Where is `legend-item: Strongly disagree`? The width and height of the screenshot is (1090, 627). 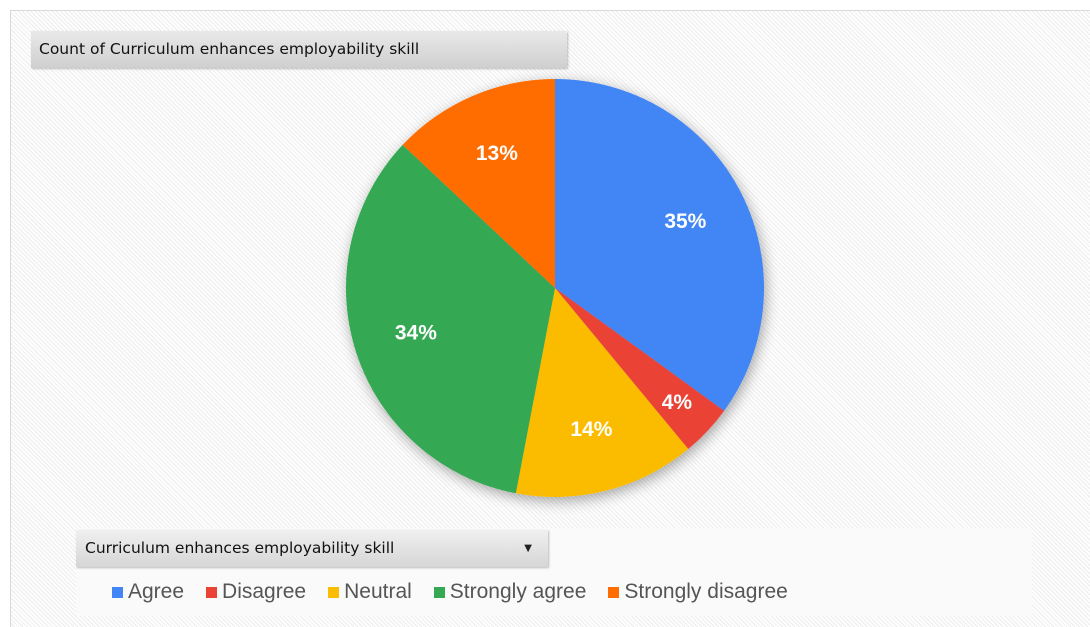 legend-item: Strongly disagree is located at coordinates (698, 592).